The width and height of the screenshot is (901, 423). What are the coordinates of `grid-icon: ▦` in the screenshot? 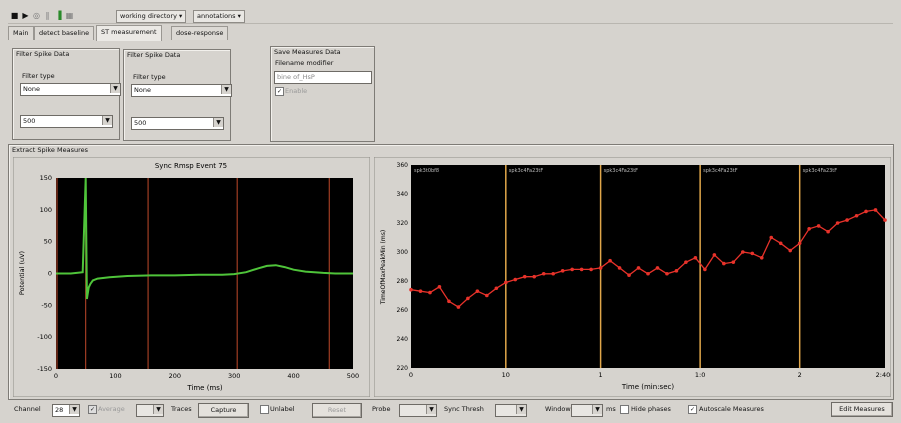 It's located at (69, 15).